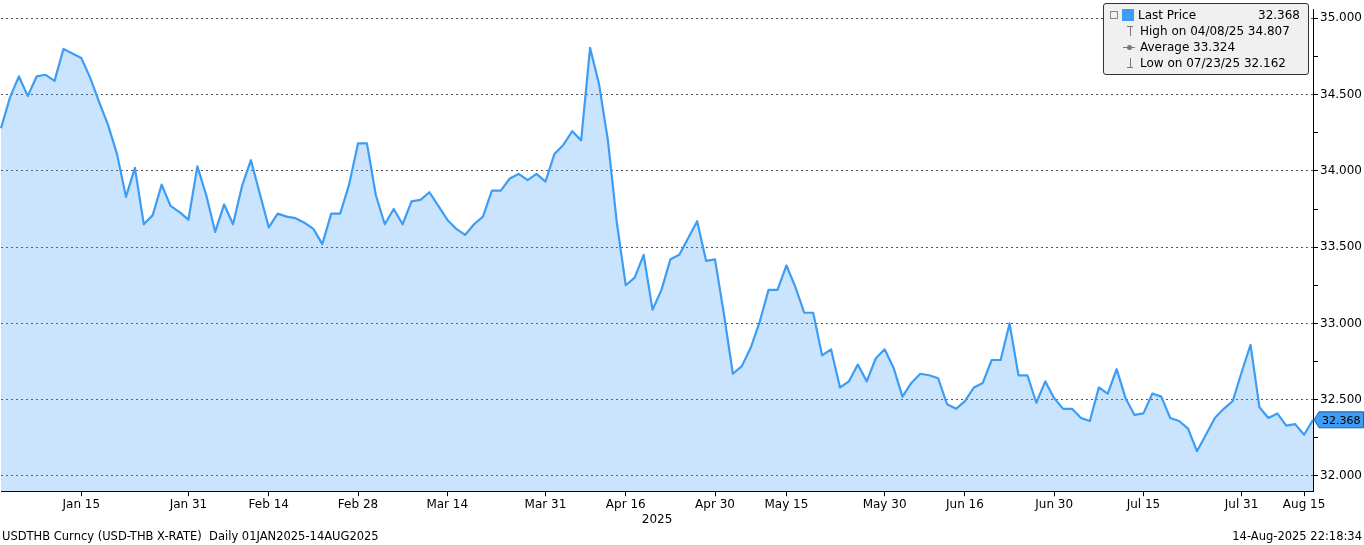  Describe the element at coordinates (1341, 322) in the screenshot. I see `y-tick-label: 33.000` at that location.